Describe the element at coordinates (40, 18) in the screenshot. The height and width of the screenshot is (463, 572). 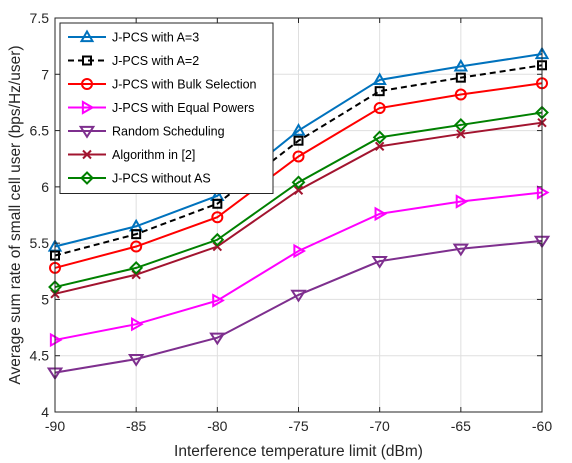
I see `y-tick-label: 7.5` at that location.